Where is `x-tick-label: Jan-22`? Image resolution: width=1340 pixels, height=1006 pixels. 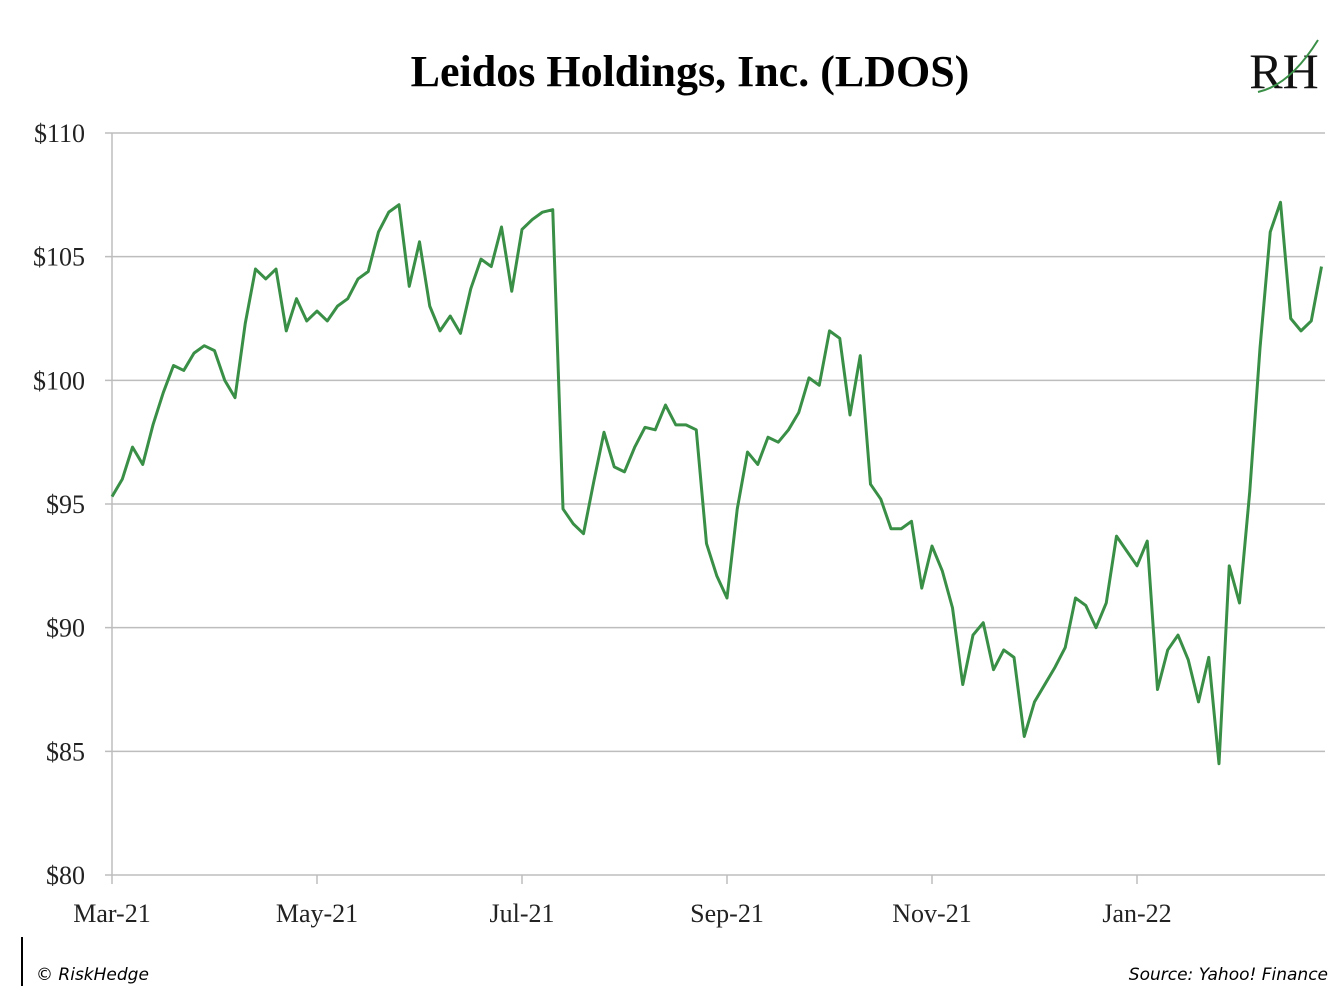
x-tick-label: Jan-22 is located at coordinates (1136, 913).